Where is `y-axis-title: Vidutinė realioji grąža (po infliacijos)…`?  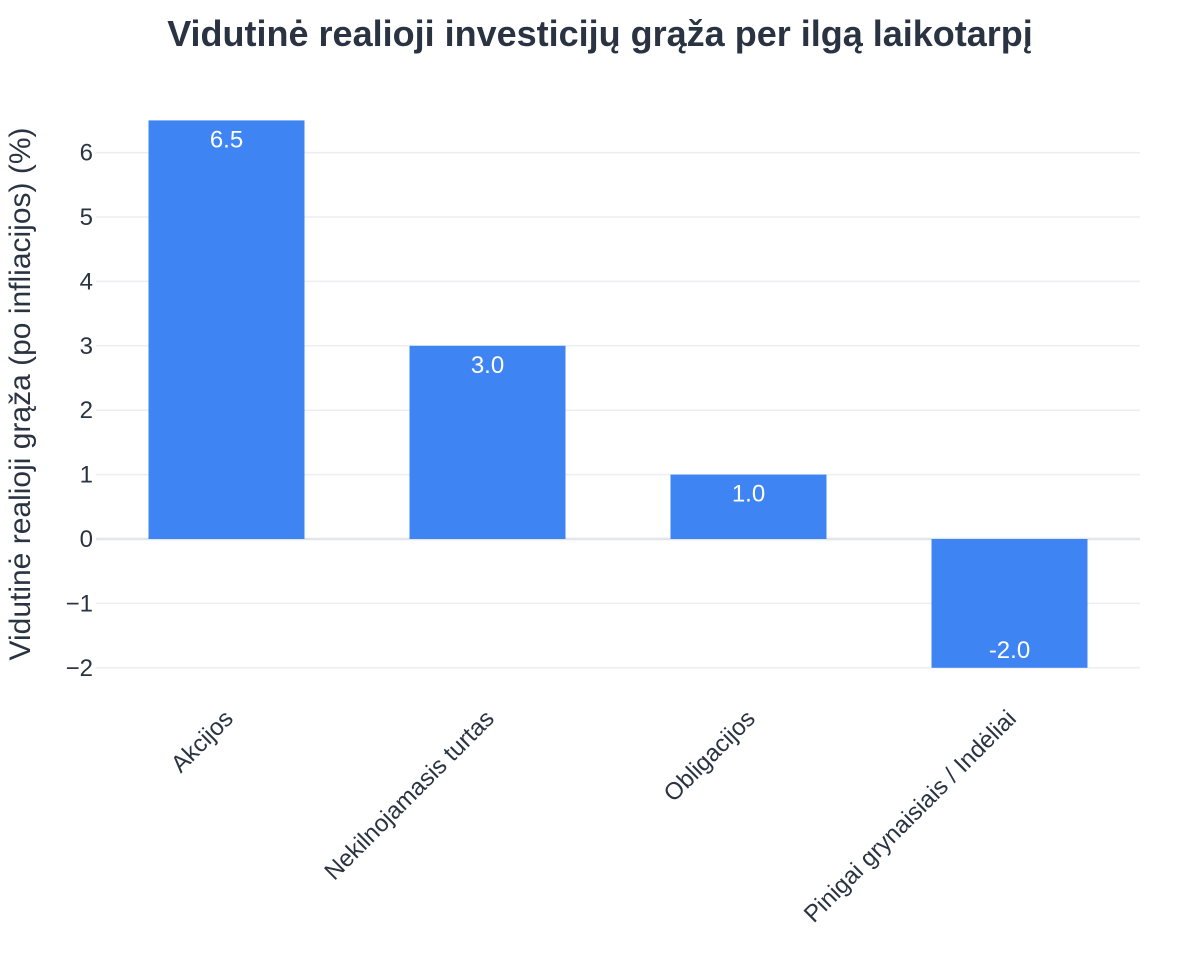 y-axis-title: Vidutinė realioji grąža (po infliacijos)… is located at coordinates (20, 393).